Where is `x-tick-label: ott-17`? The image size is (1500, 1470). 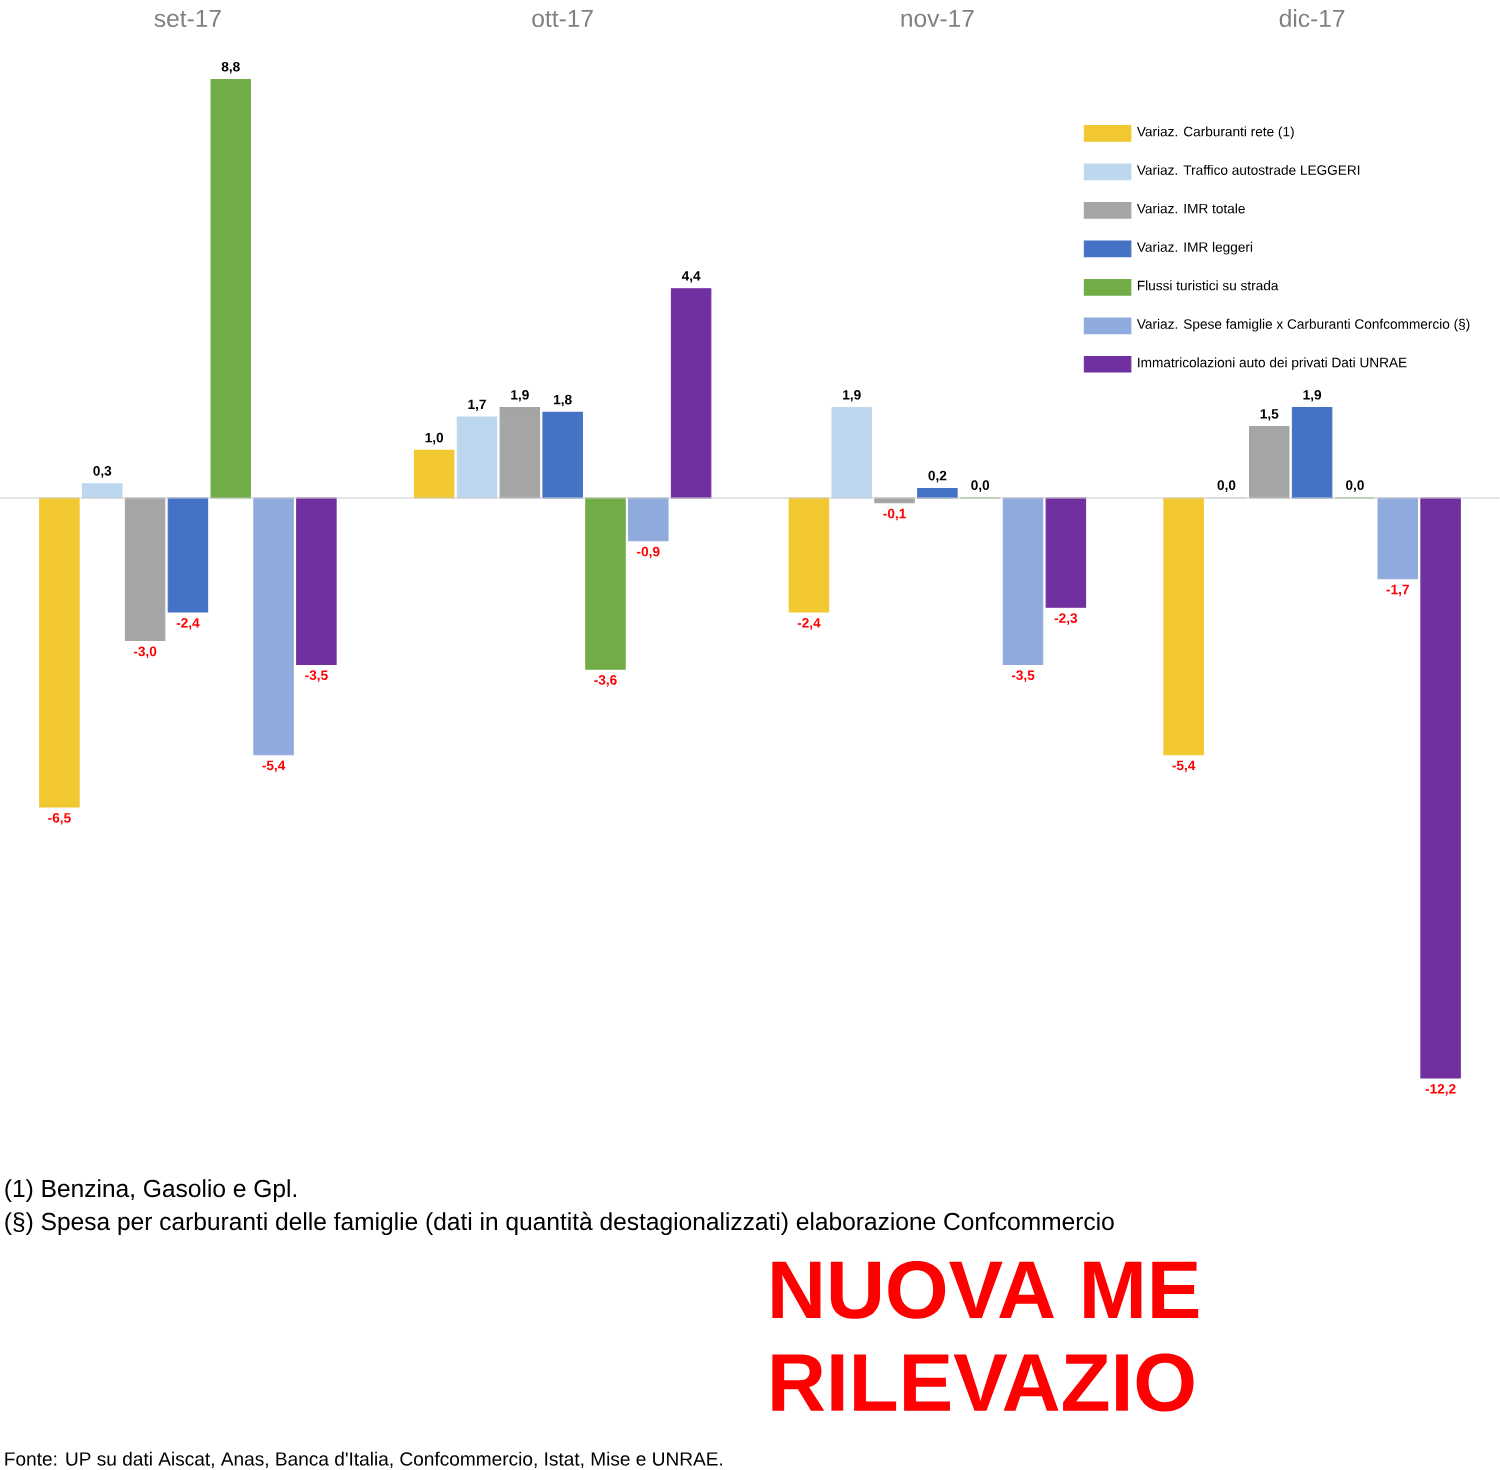 x-tick-label: ott-17 is located at coordinates (562, 18).